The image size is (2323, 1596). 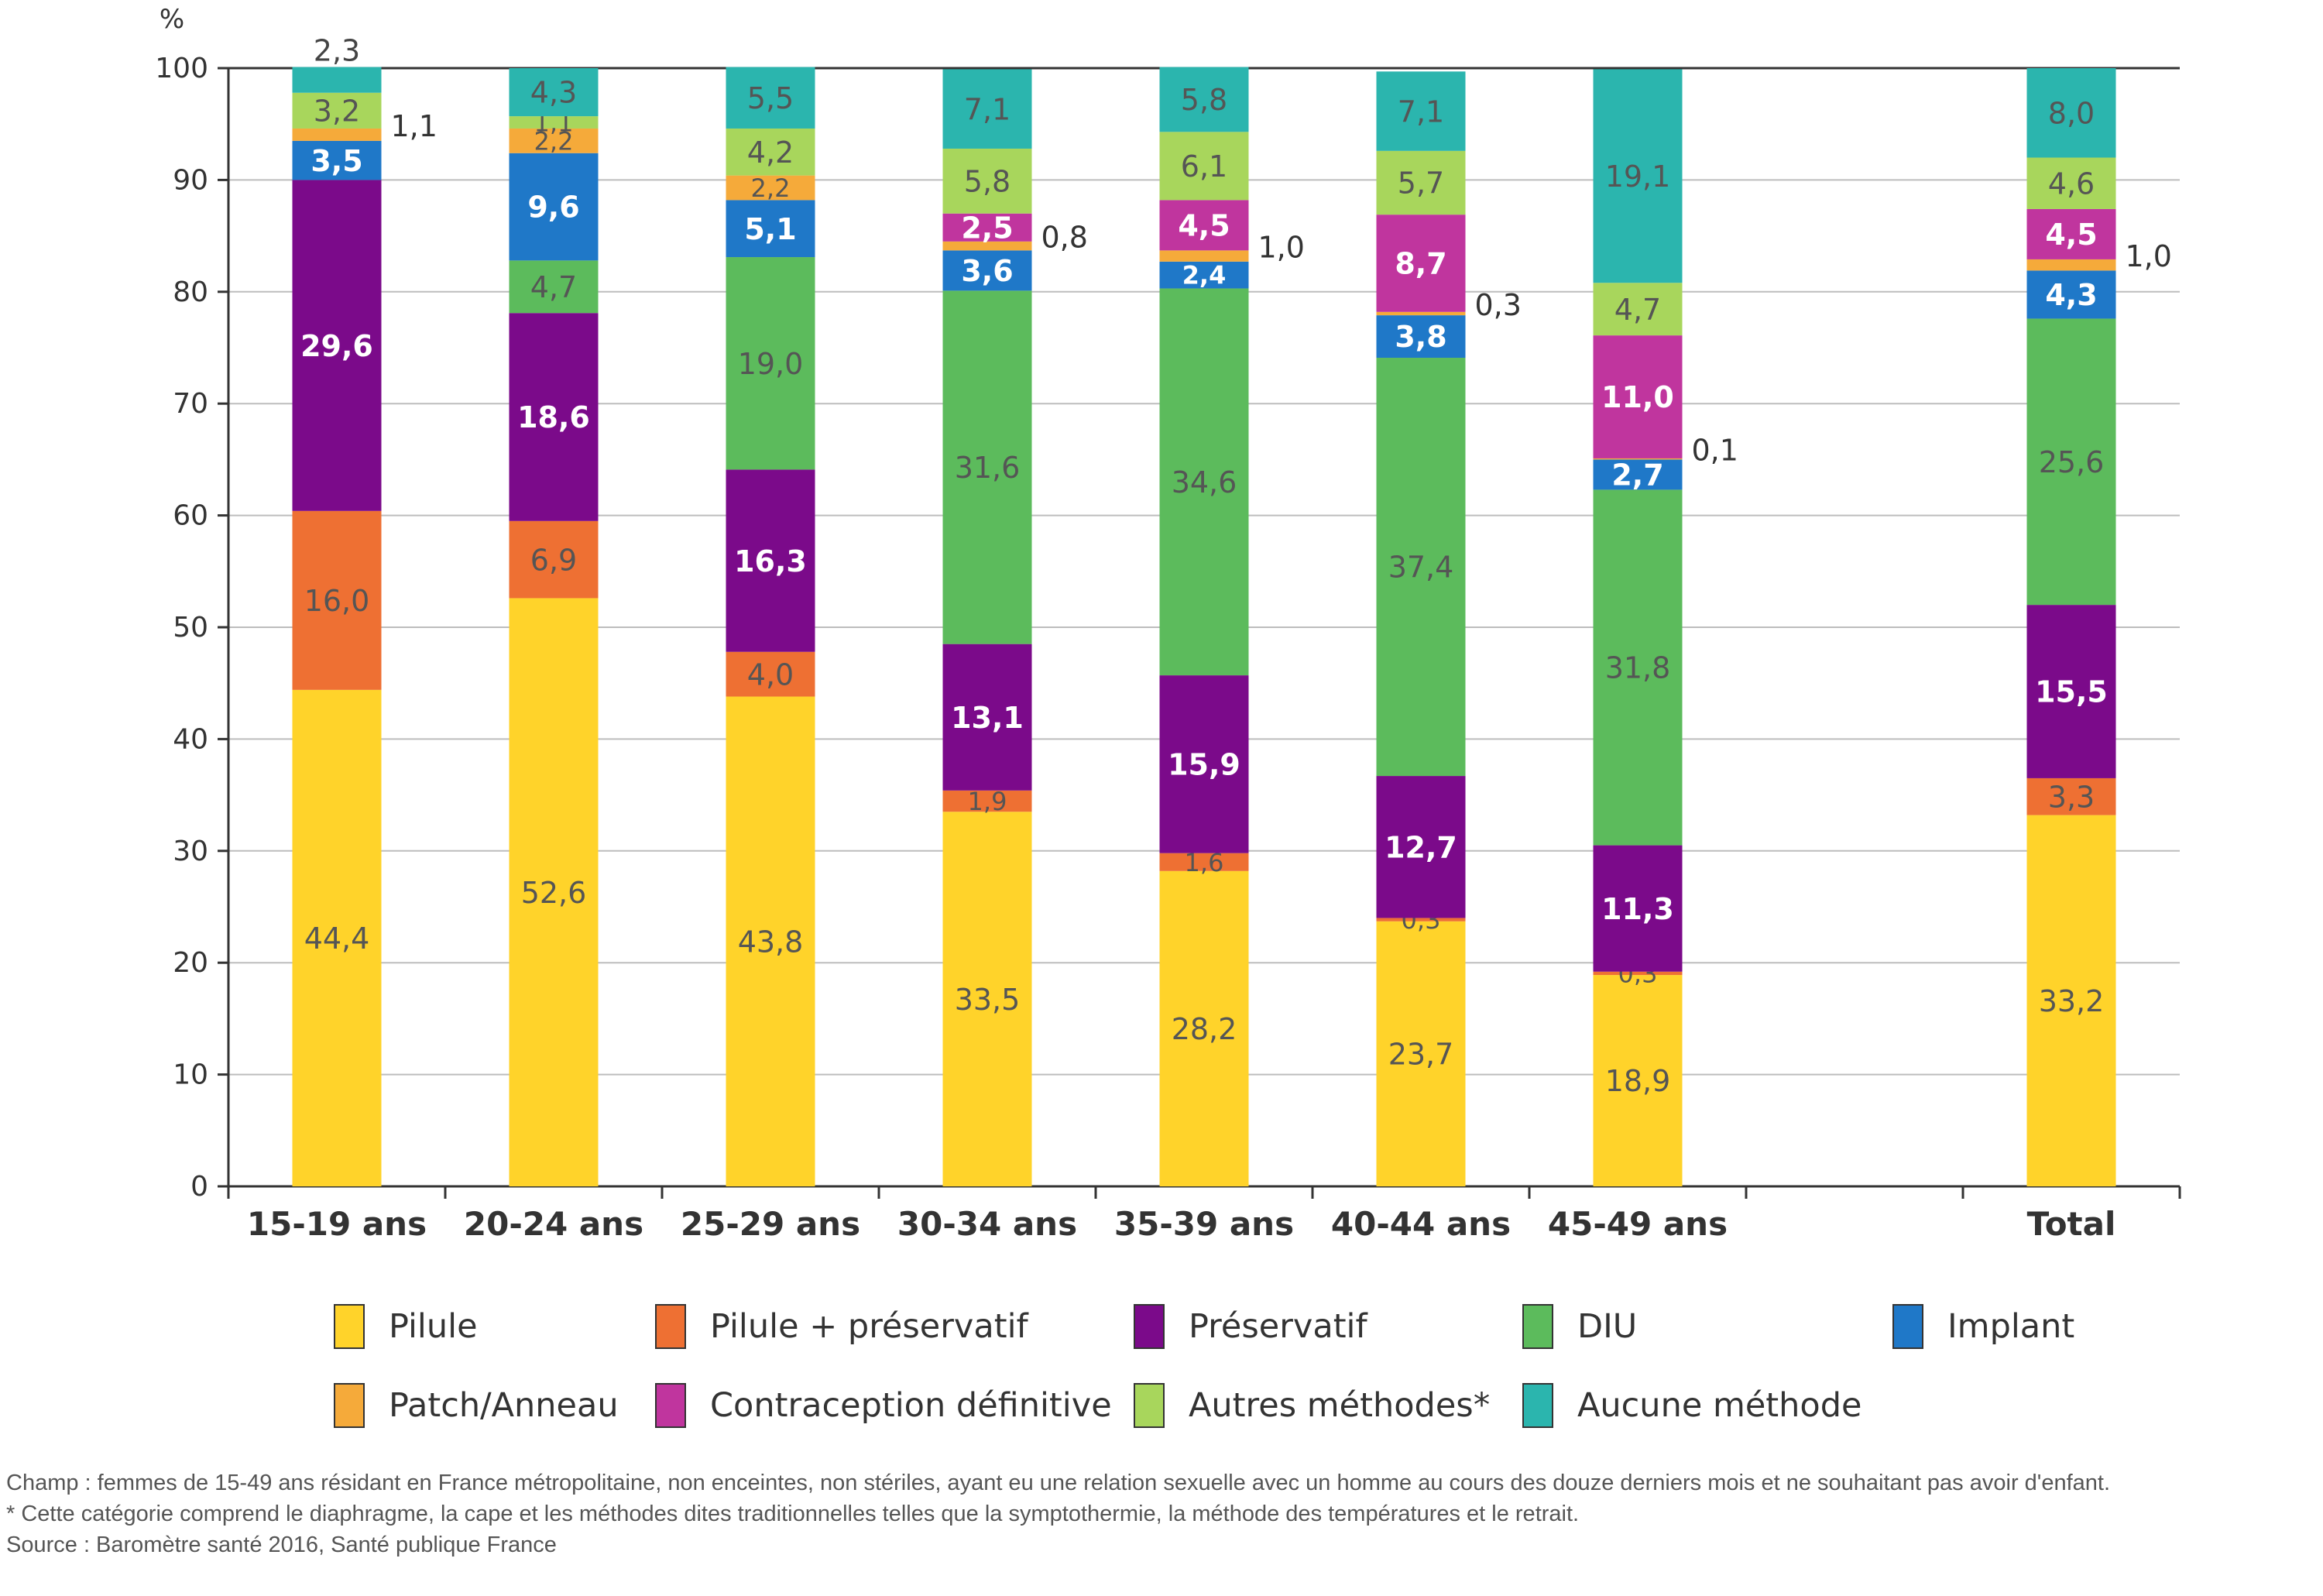 What do you see at coordinates (553, 560) in the screenshot?
I see `data-label: 6,9` at bounding box center [553, 560].